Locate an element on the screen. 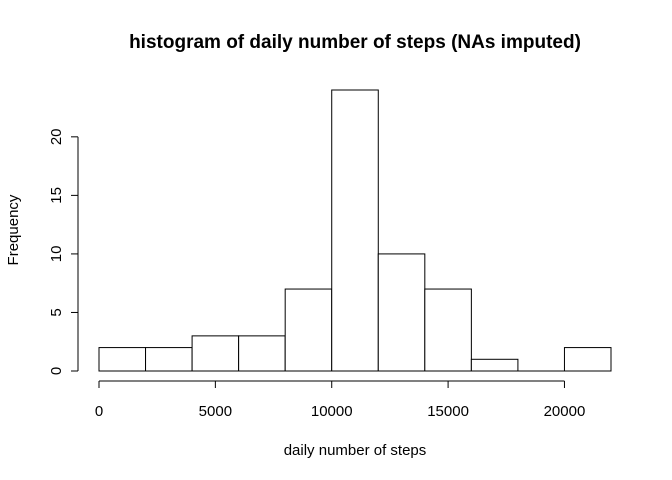 The image size is (672, 480). y-tick-label: 5 is located at coordinates (56, 312).